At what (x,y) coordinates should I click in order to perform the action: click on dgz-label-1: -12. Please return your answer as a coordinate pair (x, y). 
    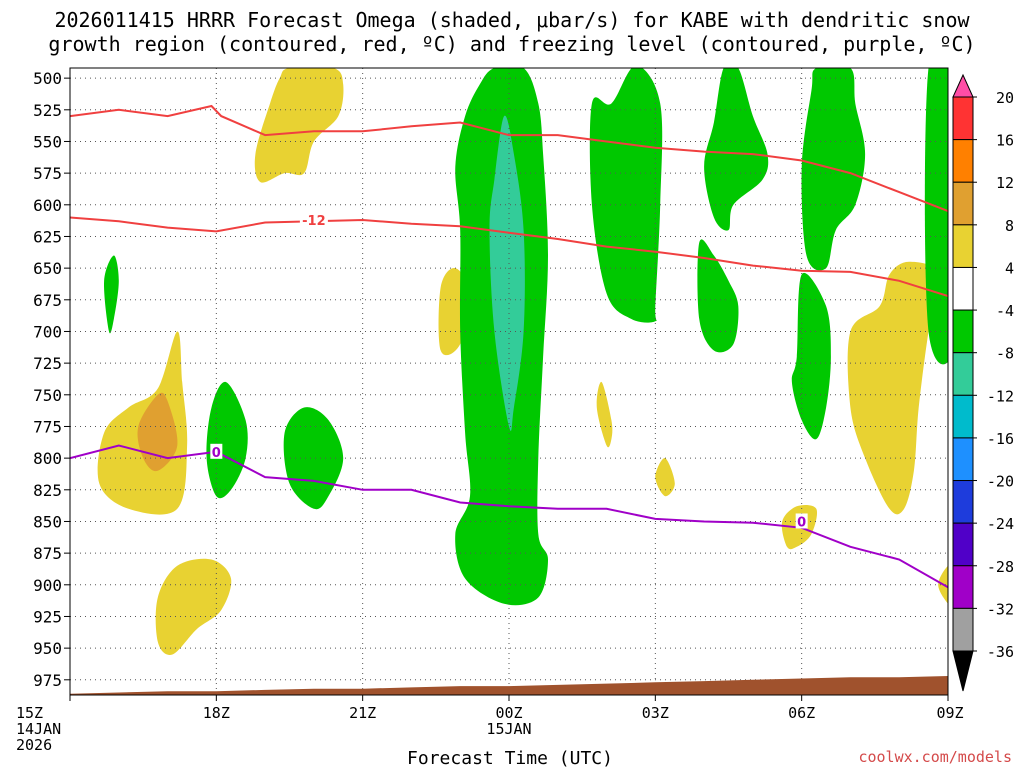
    Looking at the image, I should click on (314, 221).